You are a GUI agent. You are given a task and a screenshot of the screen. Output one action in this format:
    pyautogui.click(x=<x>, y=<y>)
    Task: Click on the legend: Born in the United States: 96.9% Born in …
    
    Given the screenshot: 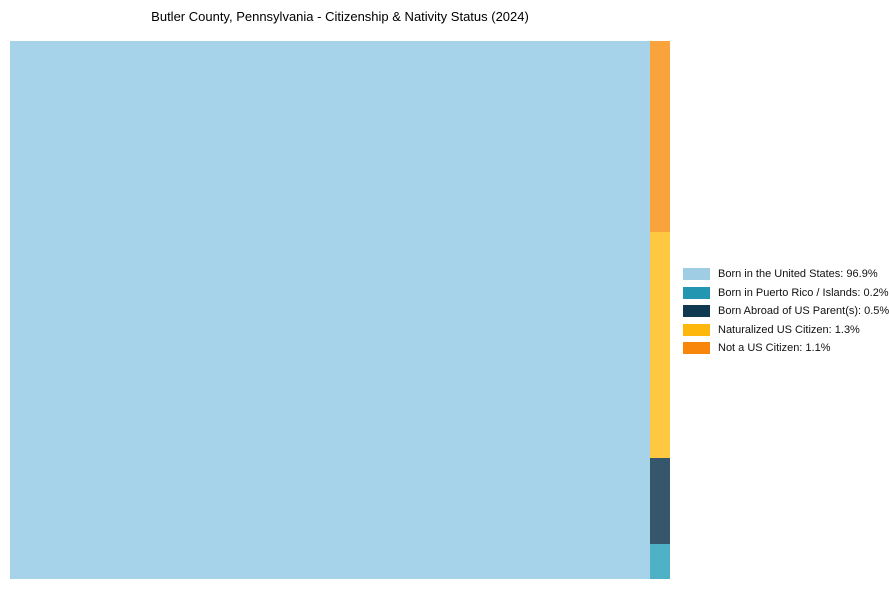 What is the action you would take?
    pyautogui.click(x=786, y=311)
    